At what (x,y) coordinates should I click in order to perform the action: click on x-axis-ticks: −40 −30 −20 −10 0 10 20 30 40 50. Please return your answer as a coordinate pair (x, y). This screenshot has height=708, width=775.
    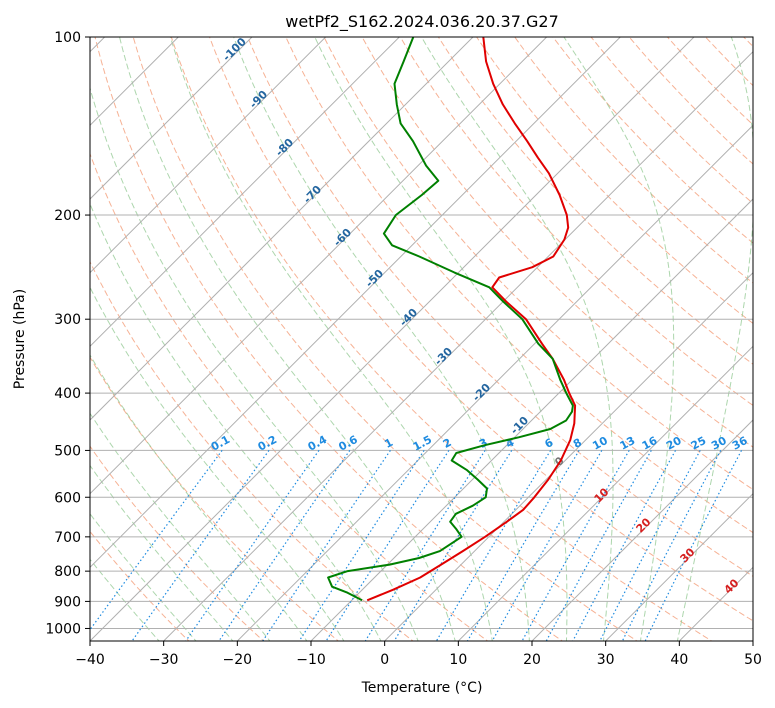
    Looking at the image, I should click on (418, 654).